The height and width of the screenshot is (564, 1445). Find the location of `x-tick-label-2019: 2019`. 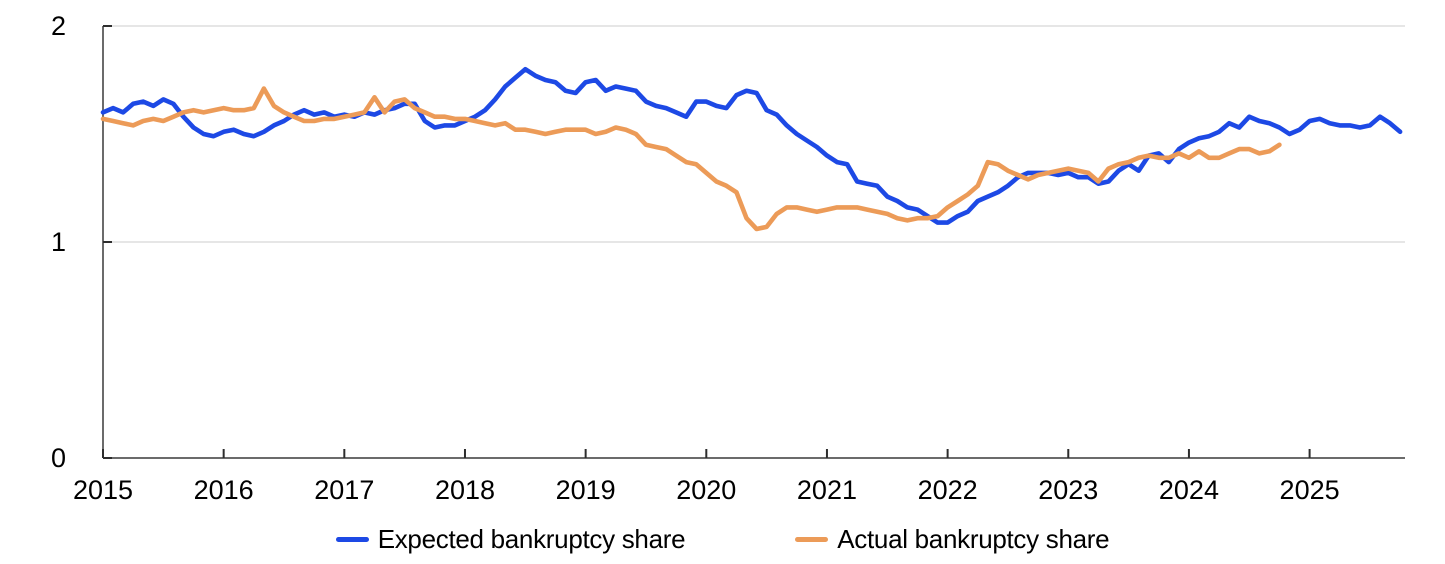

x-tick-label-2019: 2019 is located at coordinates (586, 490).